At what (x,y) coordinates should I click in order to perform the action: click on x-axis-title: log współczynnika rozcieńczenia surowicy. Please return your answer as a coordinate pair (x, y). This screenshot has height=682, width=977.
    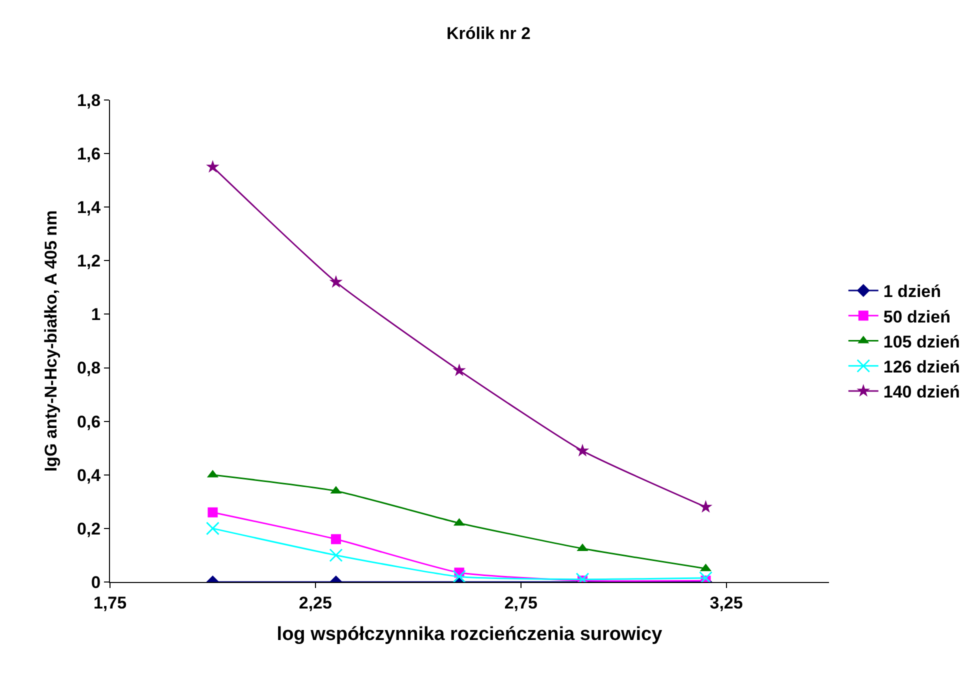
    Looking at the image, I should click on (469, 635).